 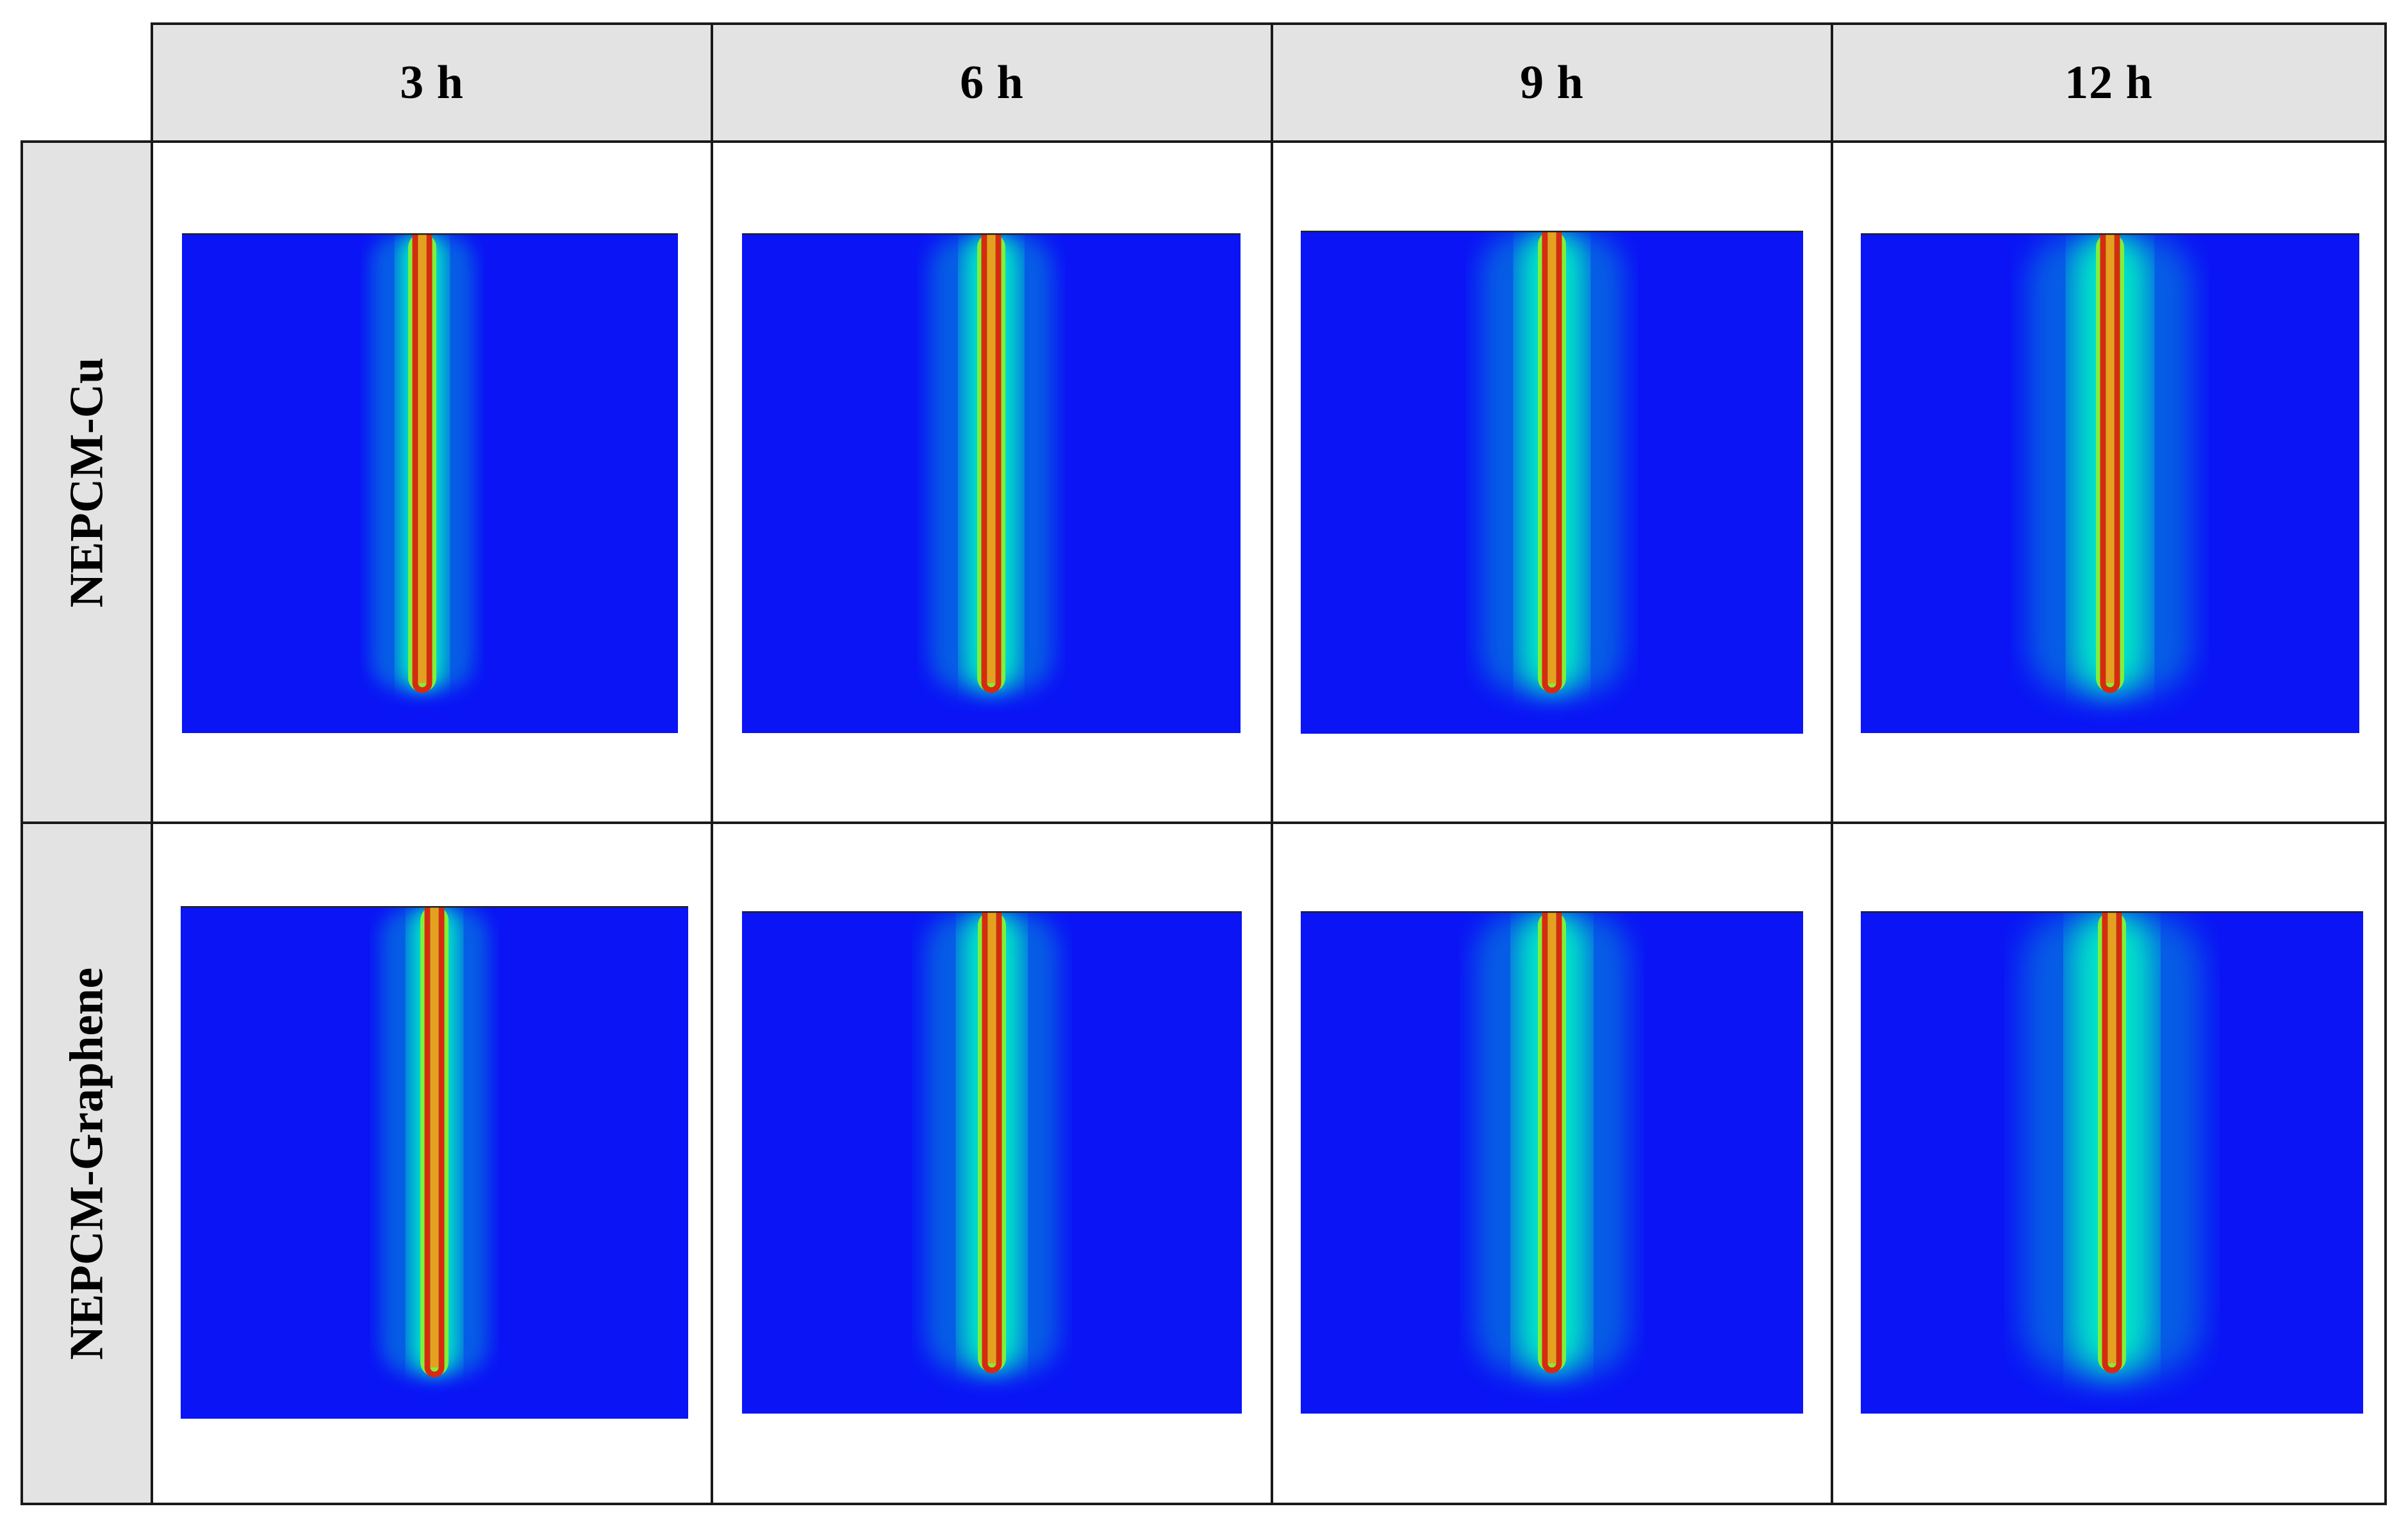 I want to click on temperature-contour-nepcm-graphene-12h, so click(x=2112, y=1162).